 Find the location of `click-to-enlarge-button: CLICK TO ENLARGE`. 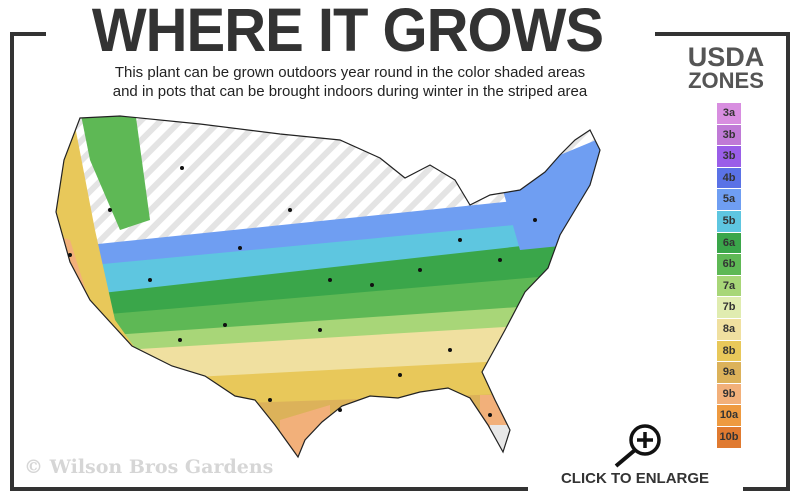

click-to-enlarge-button: CLICK TO ENLARGE is located at coordinates (635, 478).